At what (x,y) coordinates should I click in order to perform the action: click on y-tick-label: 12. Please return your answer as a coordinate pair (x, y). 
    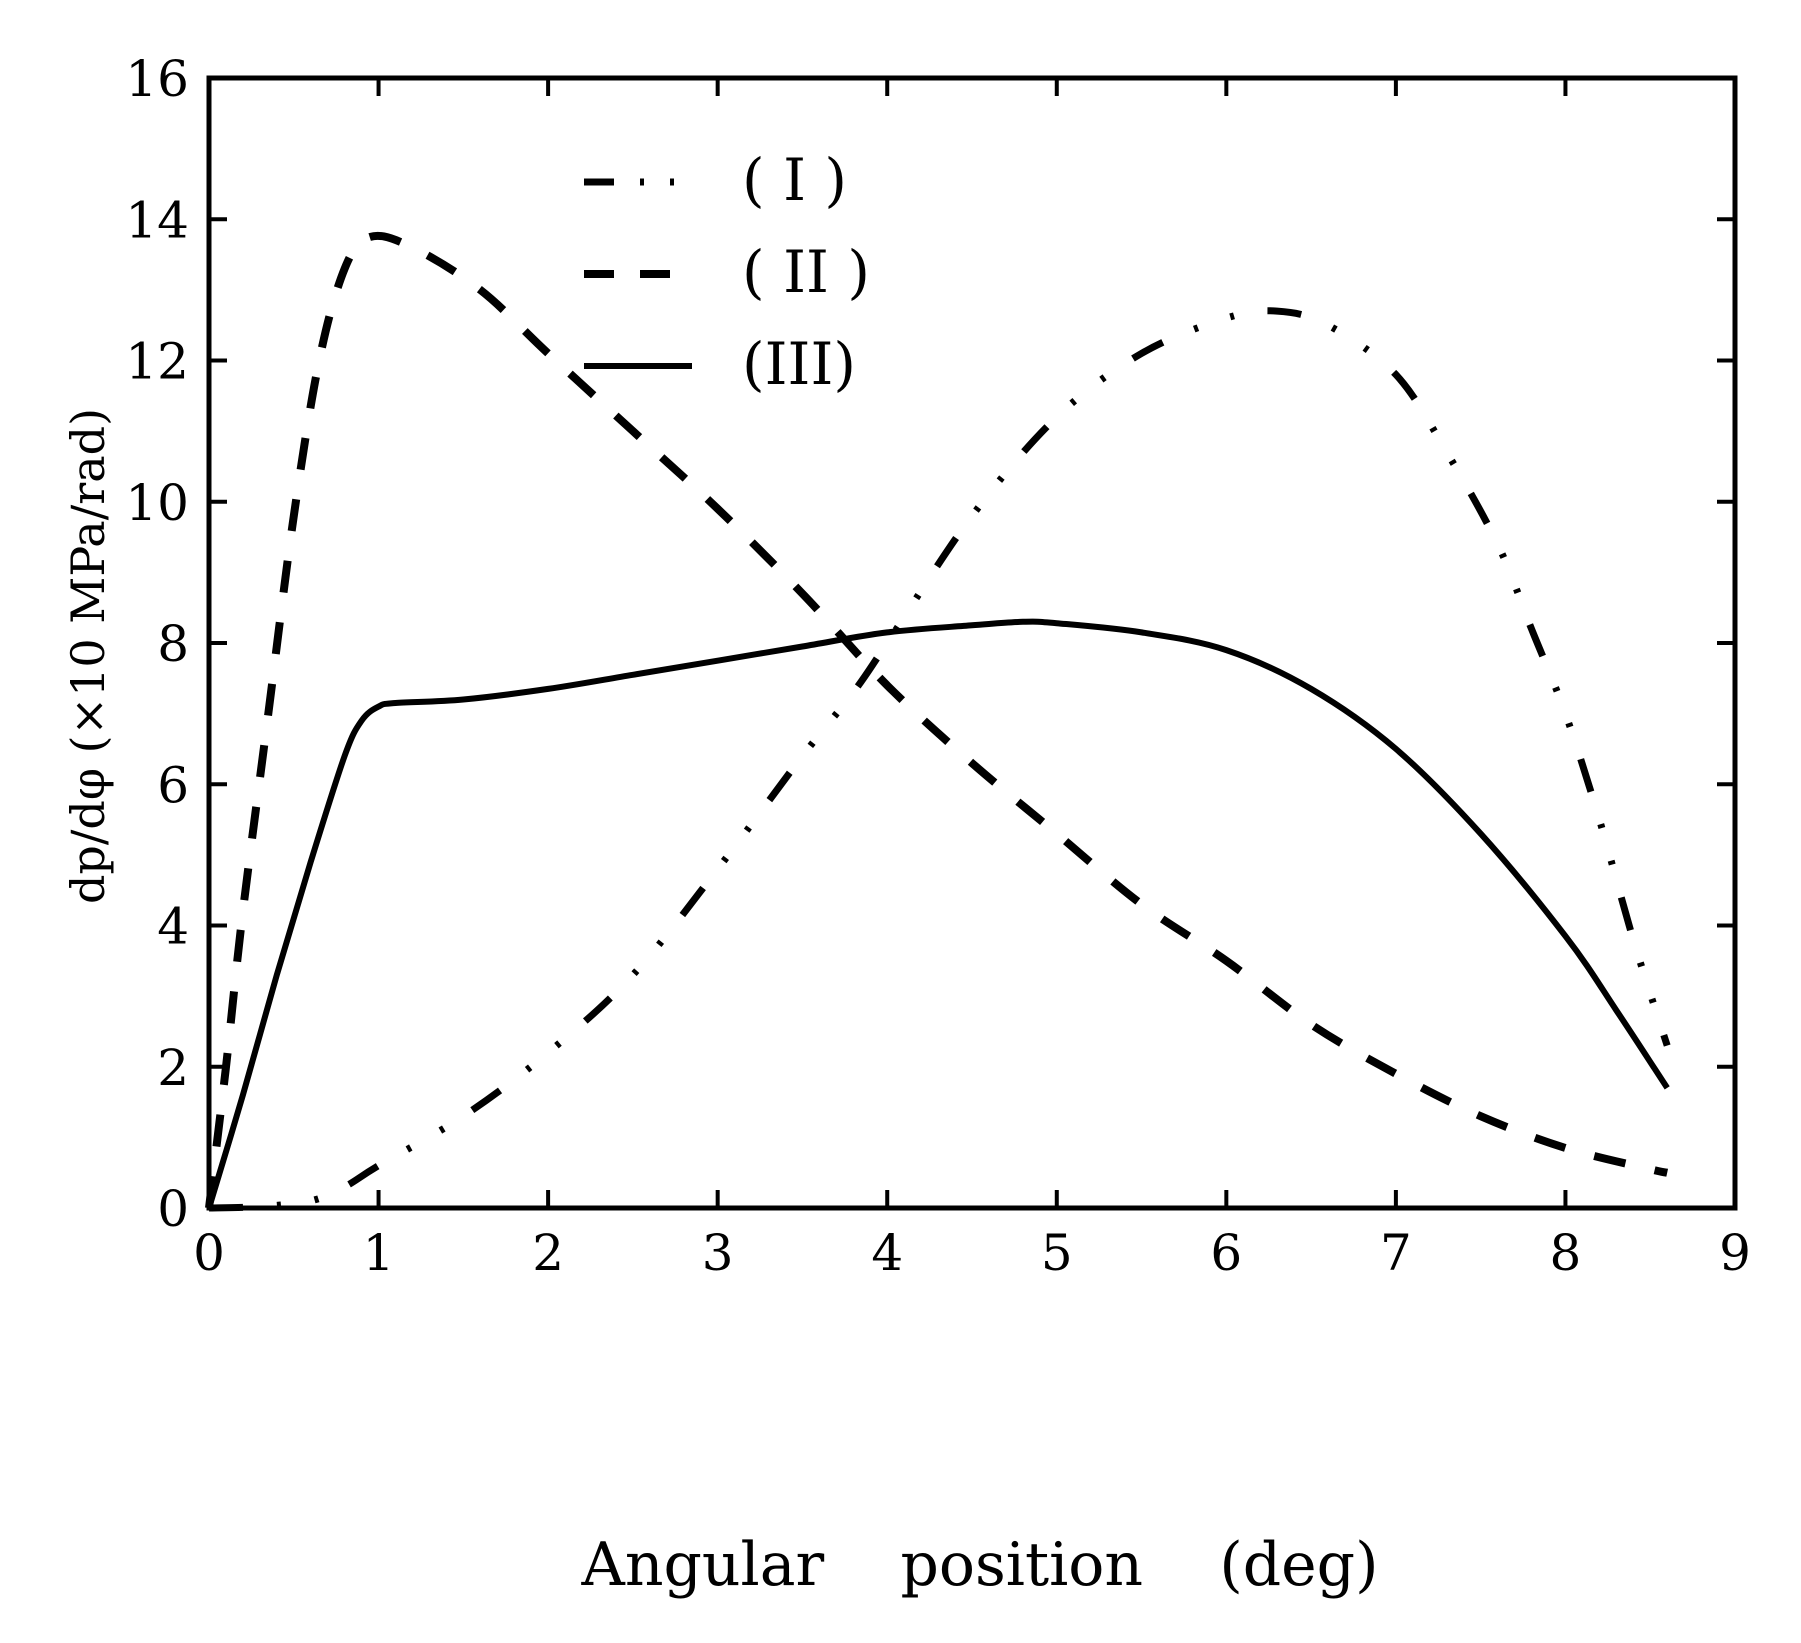
    Looking at the image, I should click on (157, 362).